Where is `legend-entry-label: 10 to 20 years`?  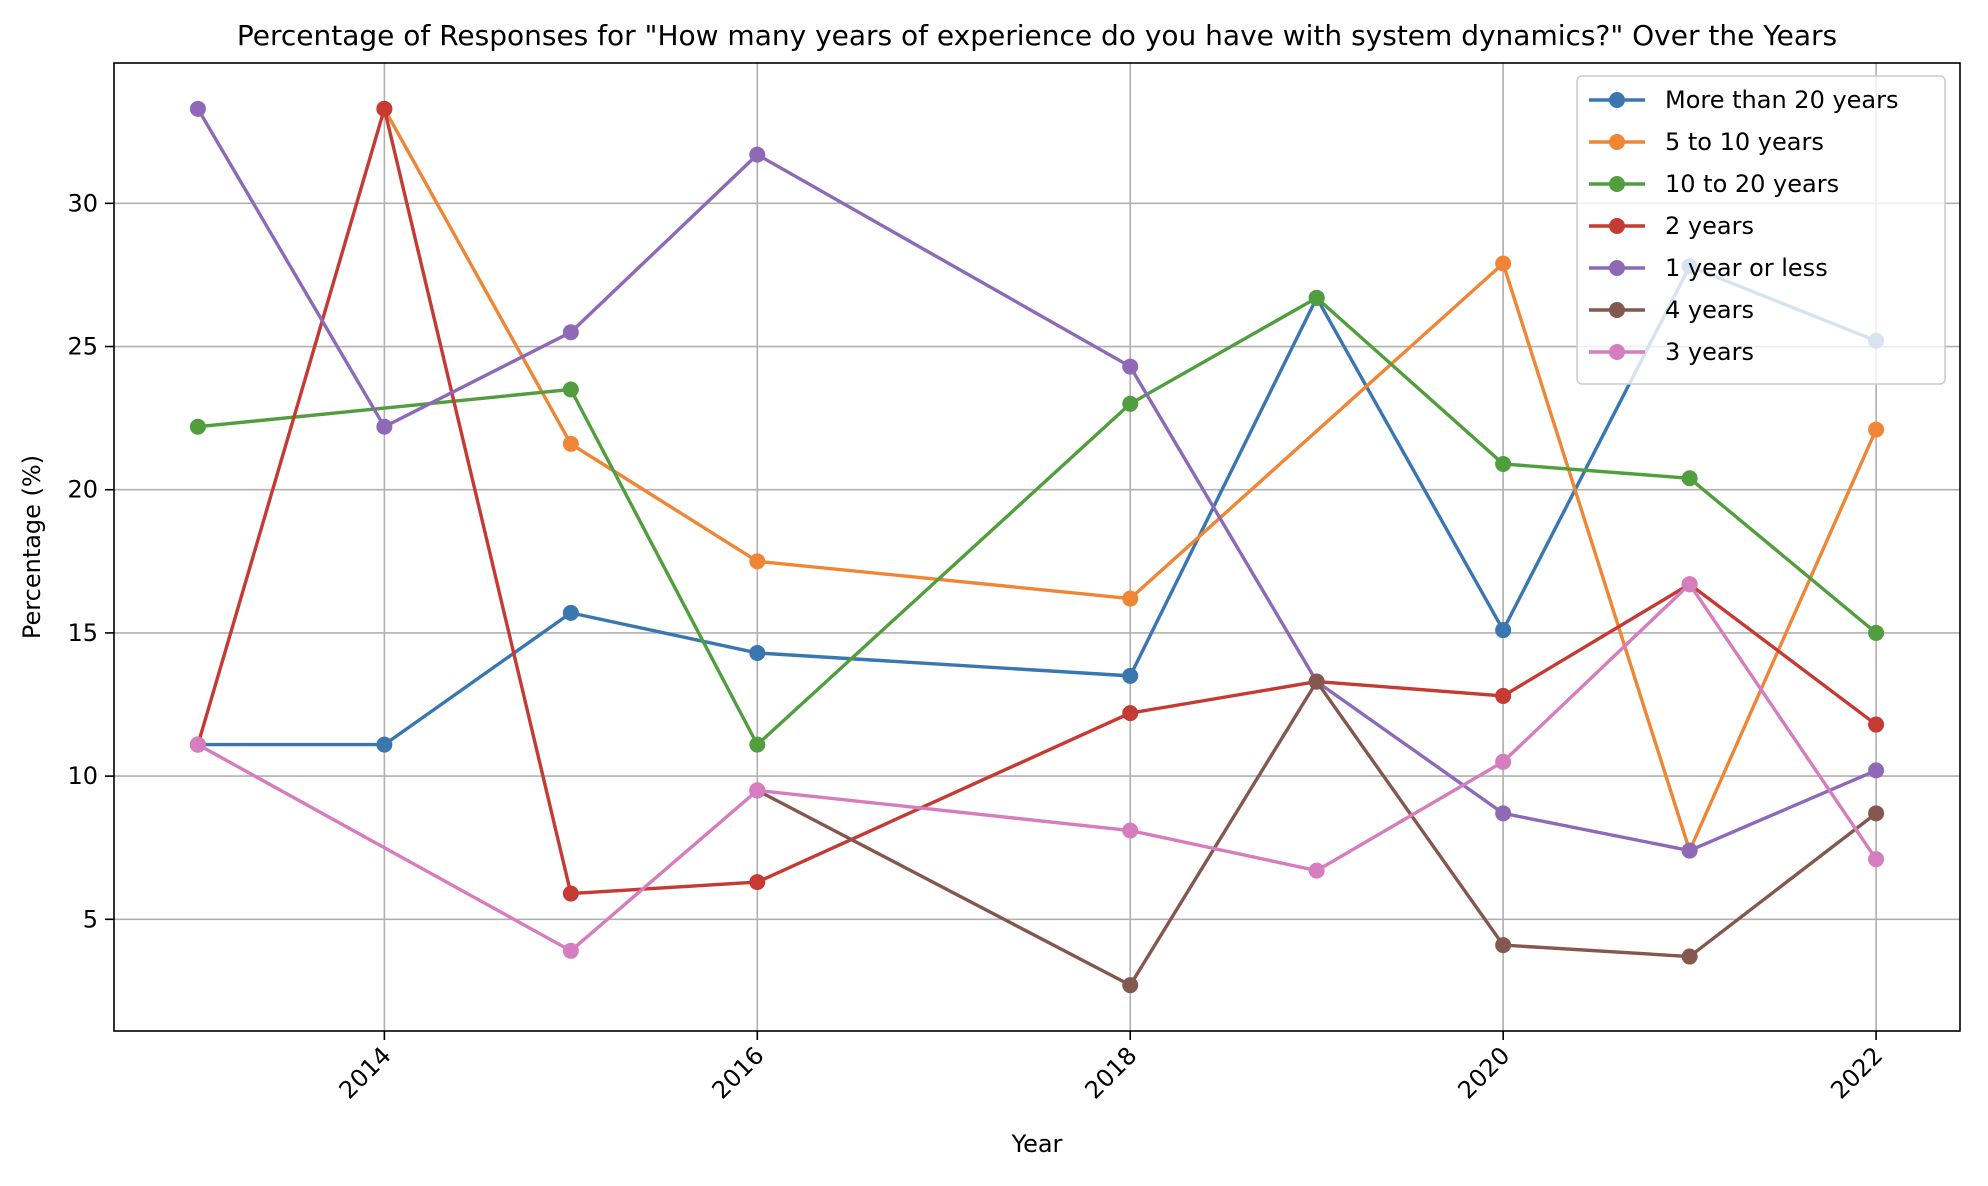
legend-entry-label: 10 to 20 years is located at coordinates (1752, 184).